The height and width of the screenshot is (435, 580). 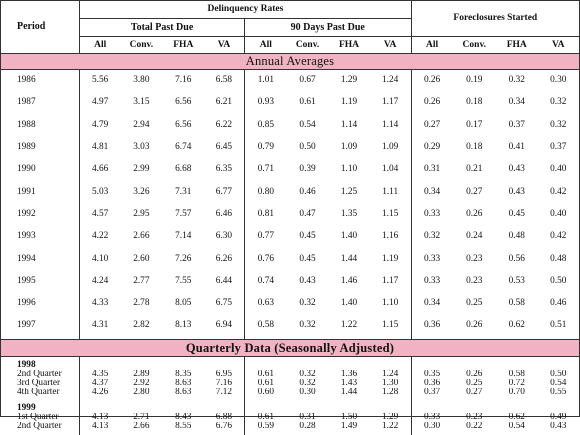 What do you see at coordinates (474, 325) in the screenshot?
I see `cell-value: 0.26` at bounding box center [474, 325].